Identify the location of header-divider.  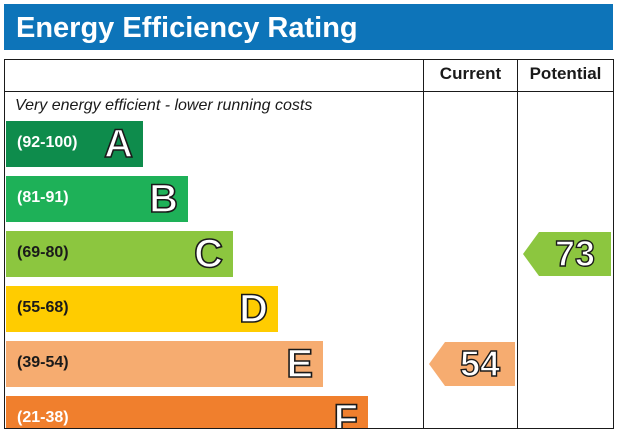
(309, 91).